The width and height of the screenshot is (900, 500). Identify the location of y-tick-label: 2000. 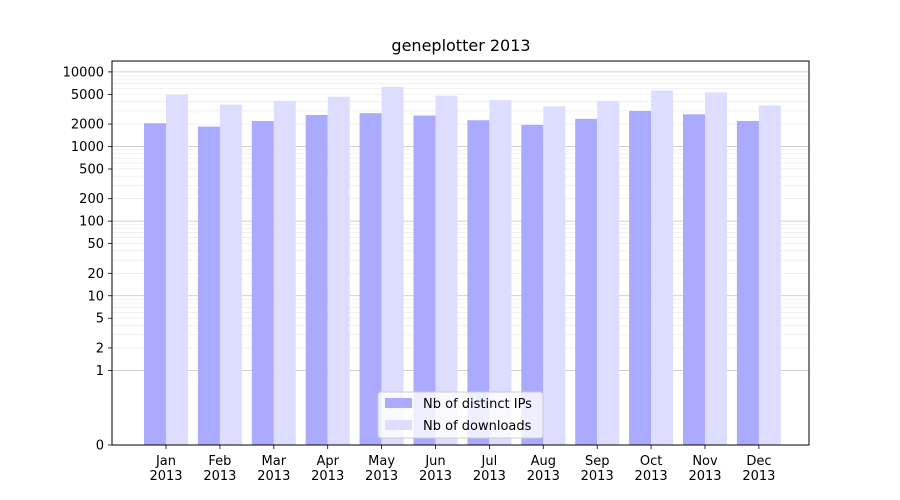
(87, 125).